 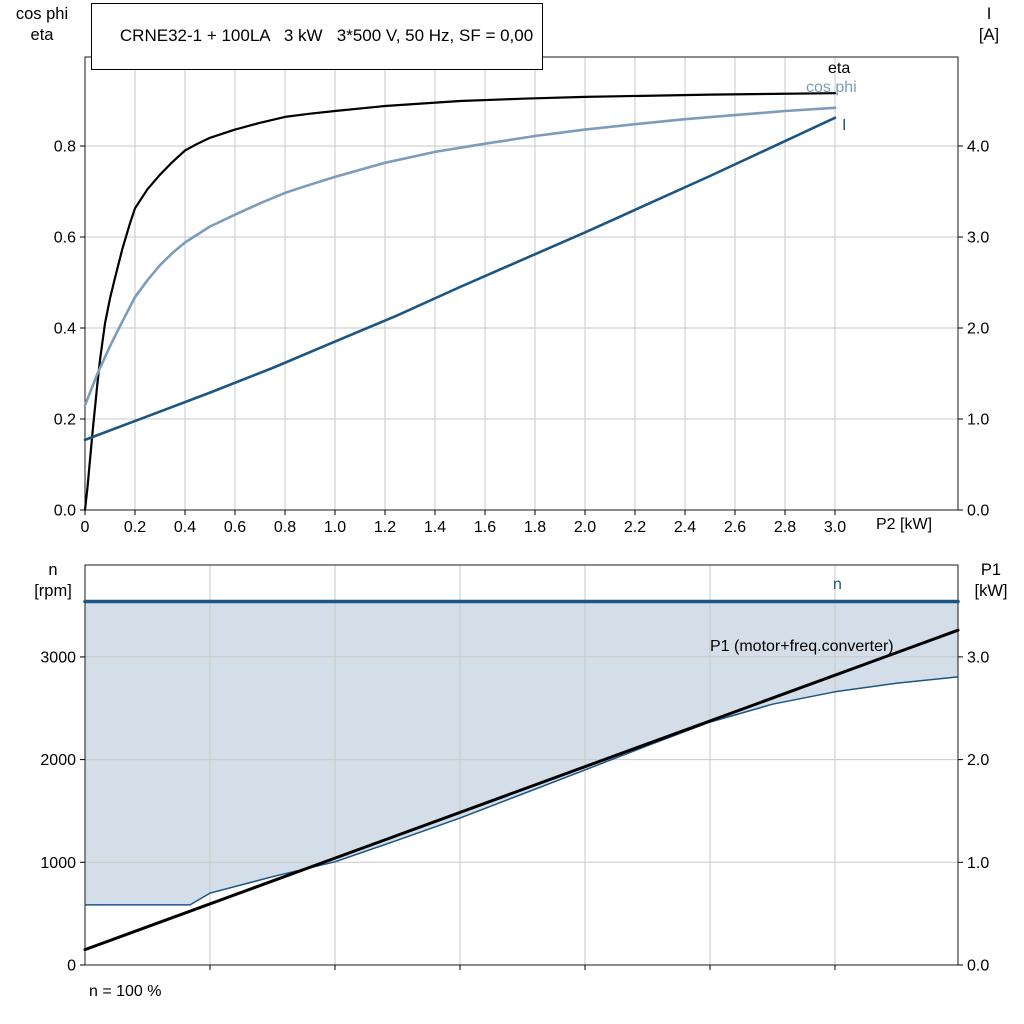 I want to click on y-left-tick-label: 0.4, so click(x=65, y=329).